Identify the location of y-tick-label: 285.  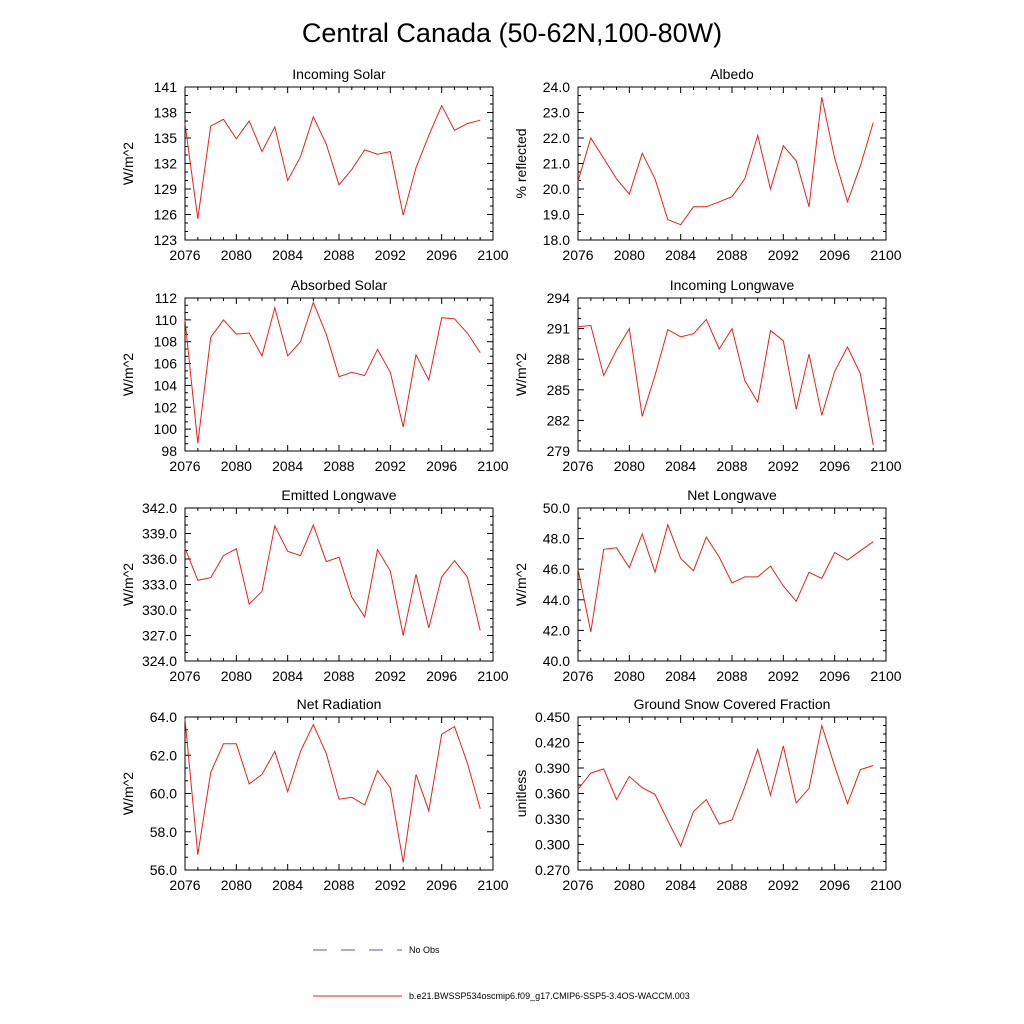
(559, 390).